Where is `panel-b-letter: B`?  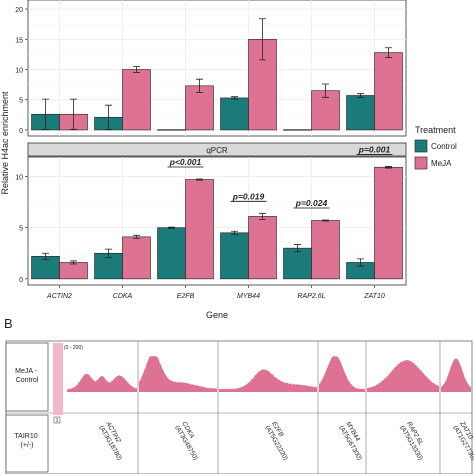 panel-b-letter: B is located at coordinates (8, 323).